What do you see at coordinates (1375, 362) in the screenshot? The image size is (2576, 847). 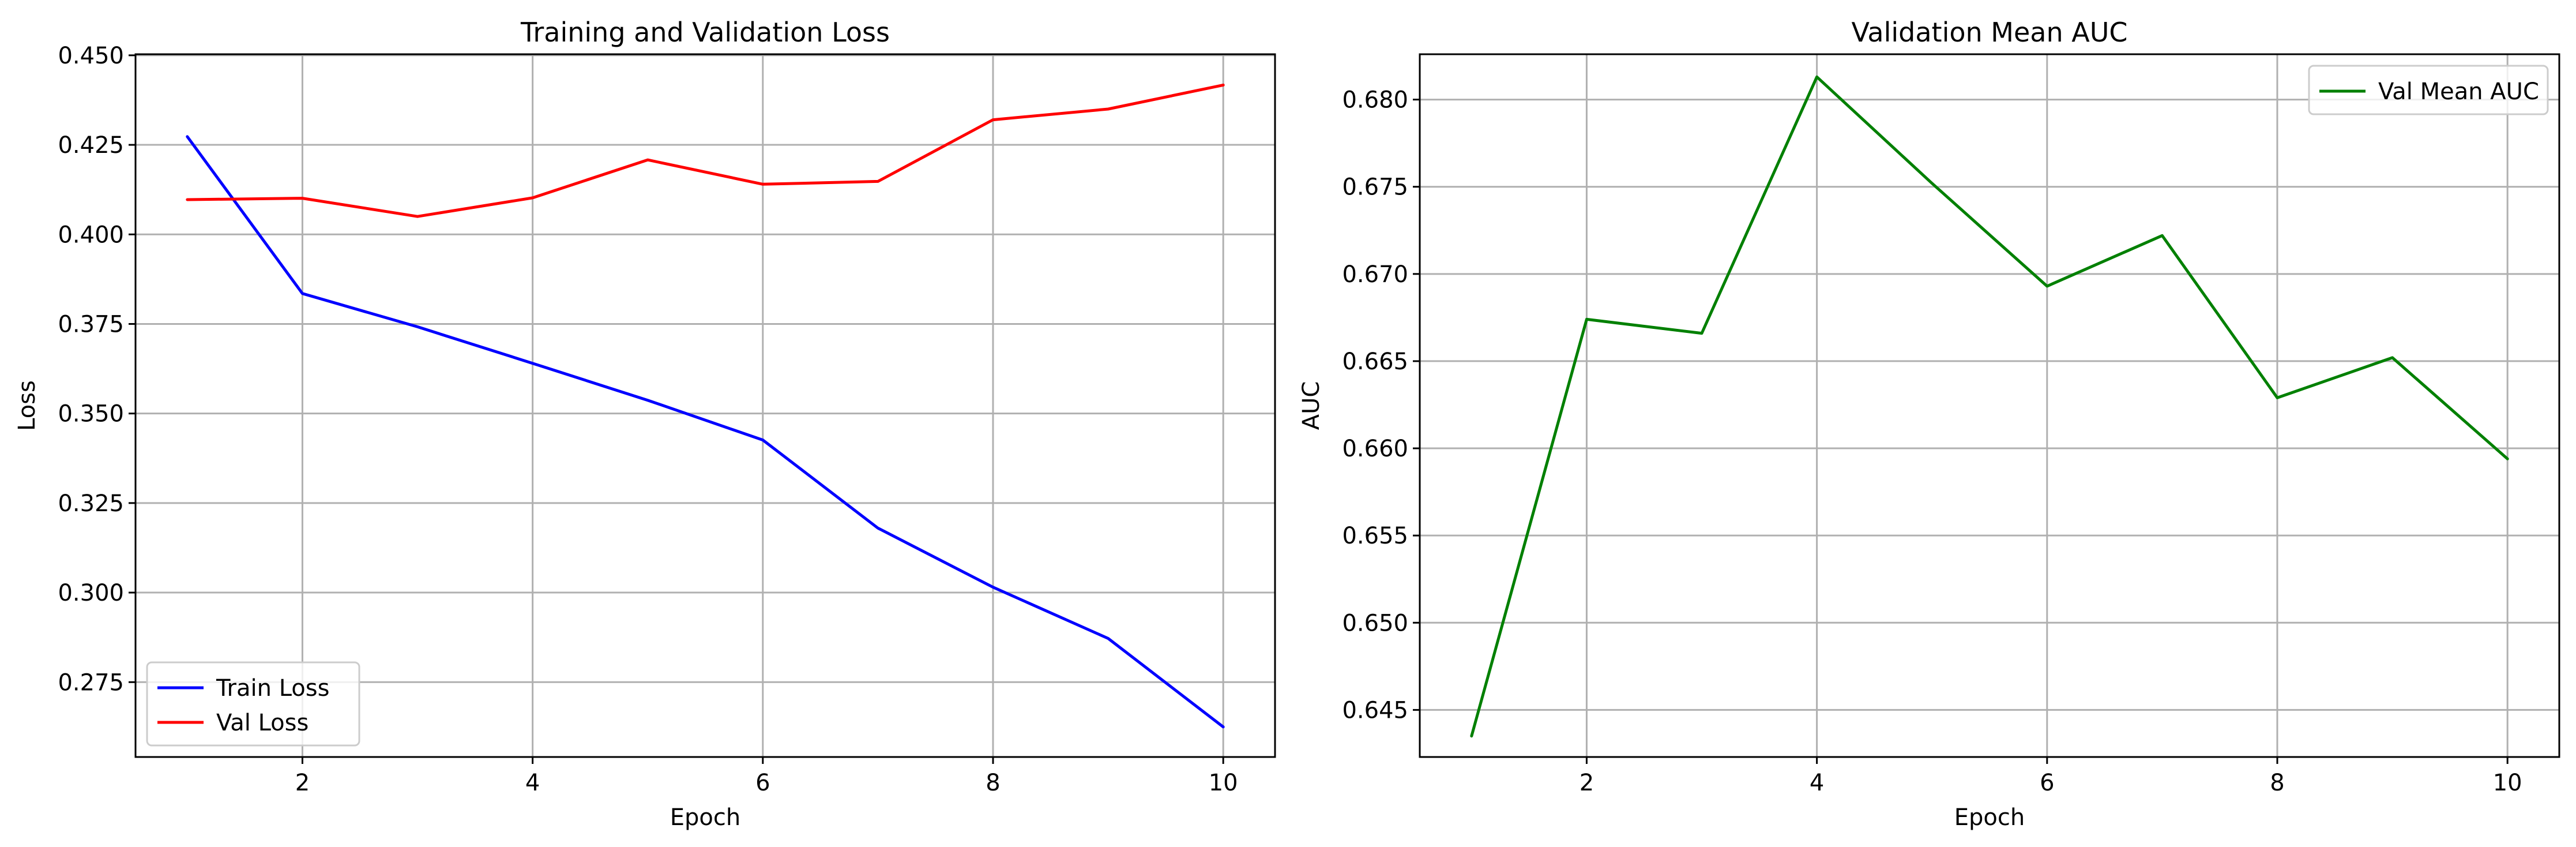 I see `auc-y-tick-label: 0.665` at bounding box center [1375, 362].